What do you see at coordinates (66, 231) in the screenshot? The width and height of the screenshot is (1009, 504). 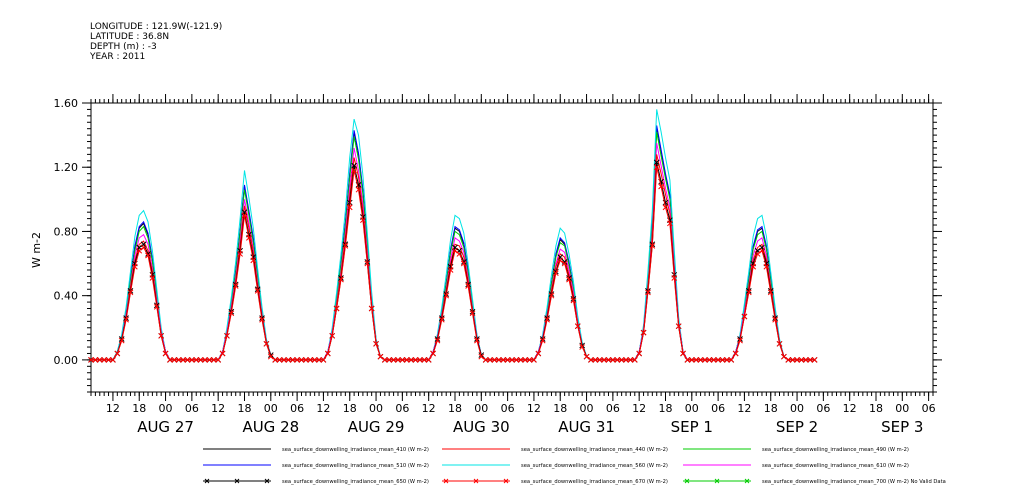 I see `y-tick-label: 0.80` at bounding box center [66, 231].